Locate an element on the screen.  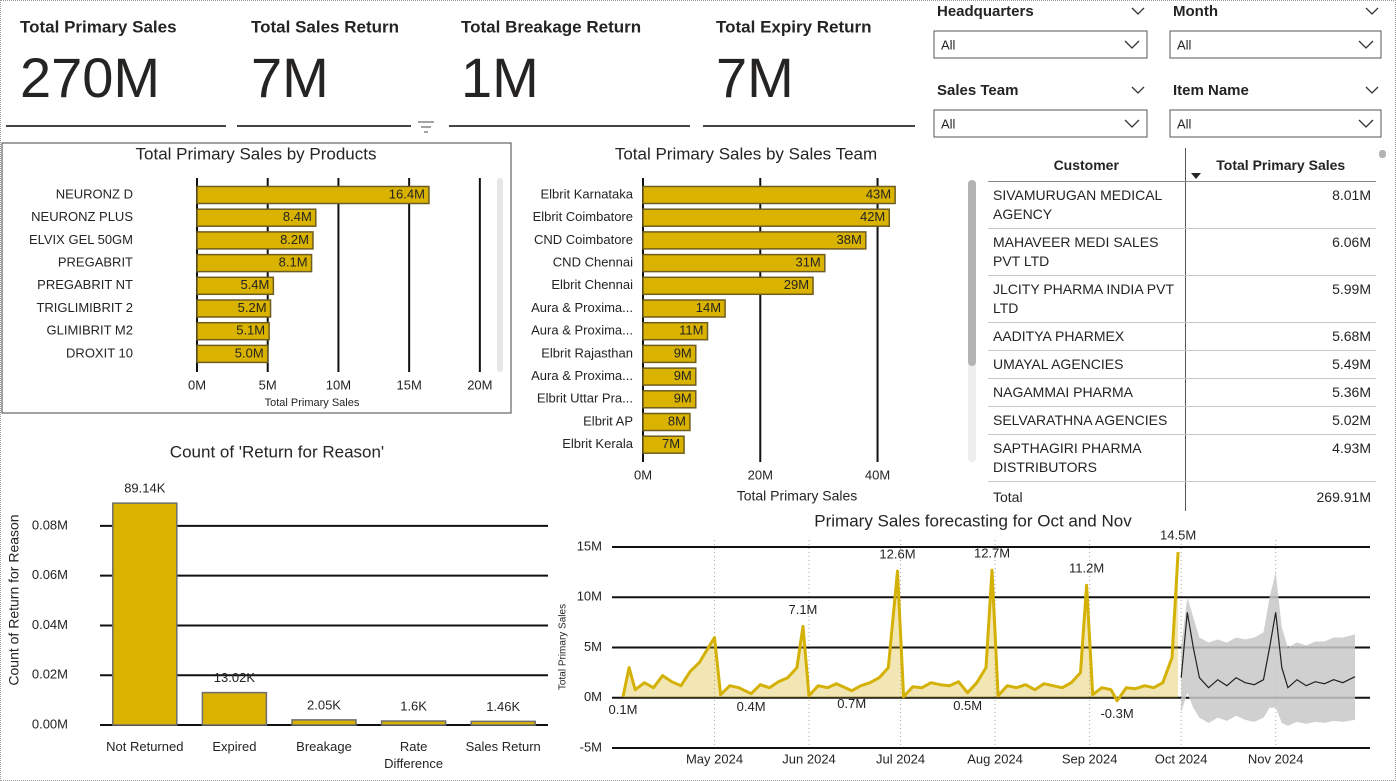
x-tick-label: Rate Difference is located at coordinates (414, 755).